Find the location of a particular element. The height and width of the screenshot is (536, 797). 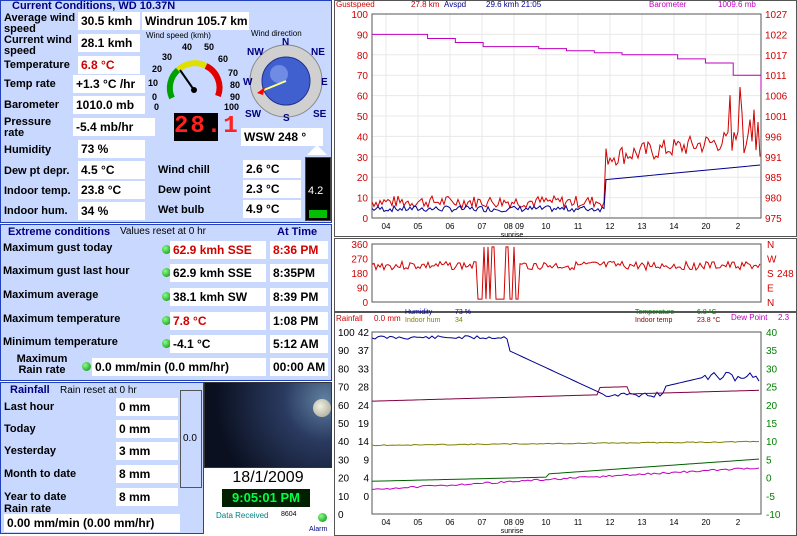

dew-depression-label: Dew pt depr. is located at coordinates (37, 171).